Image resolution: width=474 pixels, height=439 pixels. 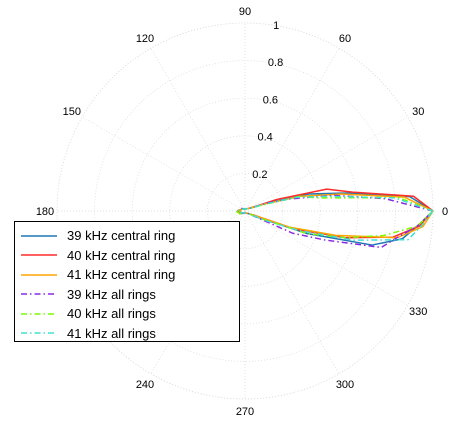 I want to click on legend-label: 39 kHz all rings, so click(x=111, y=294).